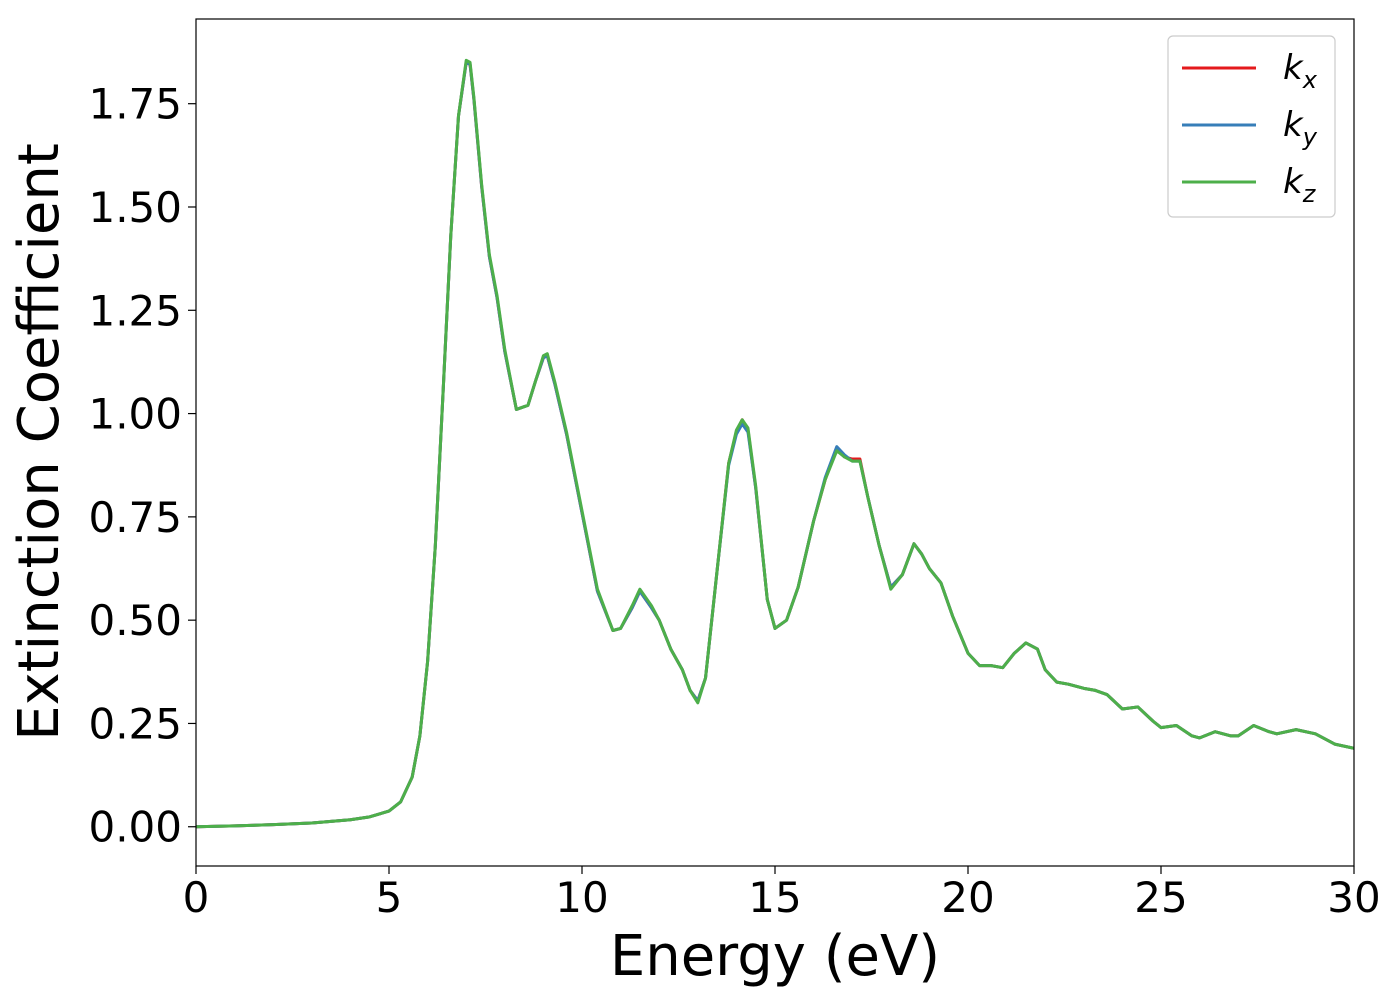  Describe the element at coordinates (1353, 897) in the screenshot. I see `x-tick-label: 30` at that location.